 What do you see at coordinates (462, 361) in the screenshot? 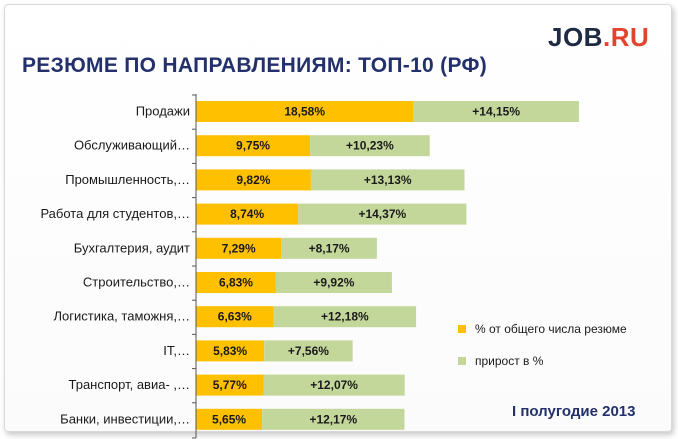
I see `legend-swatch-growth` at bounding box center [462, 361].